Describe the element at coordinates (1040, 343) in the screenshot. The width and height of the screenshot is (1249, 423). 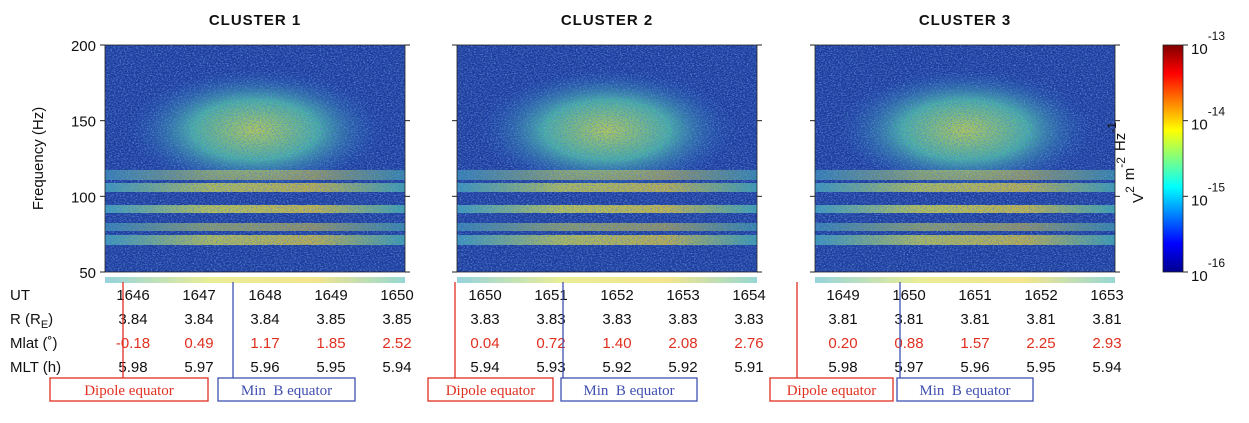
I see `mlat-value: 2.25` at that location.